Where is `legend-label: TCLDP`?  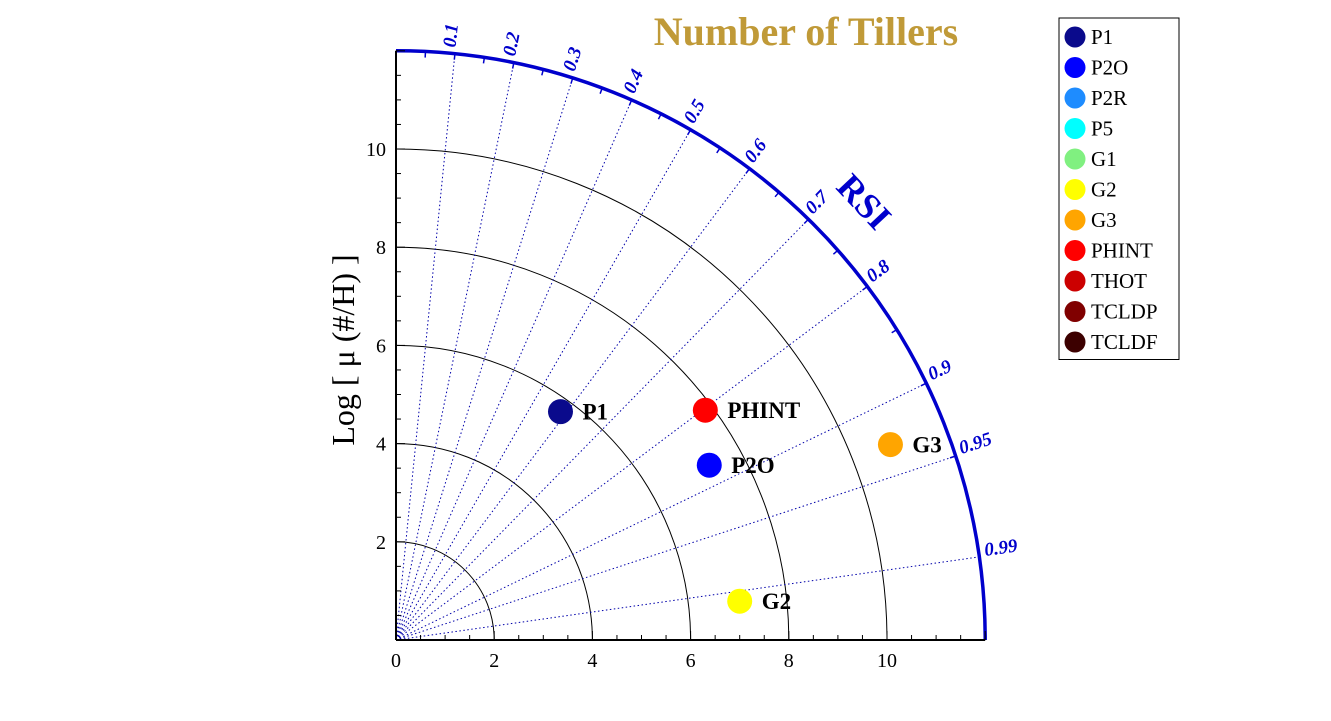 legend-label: TCLDP is located at coordinates (1124, 312).